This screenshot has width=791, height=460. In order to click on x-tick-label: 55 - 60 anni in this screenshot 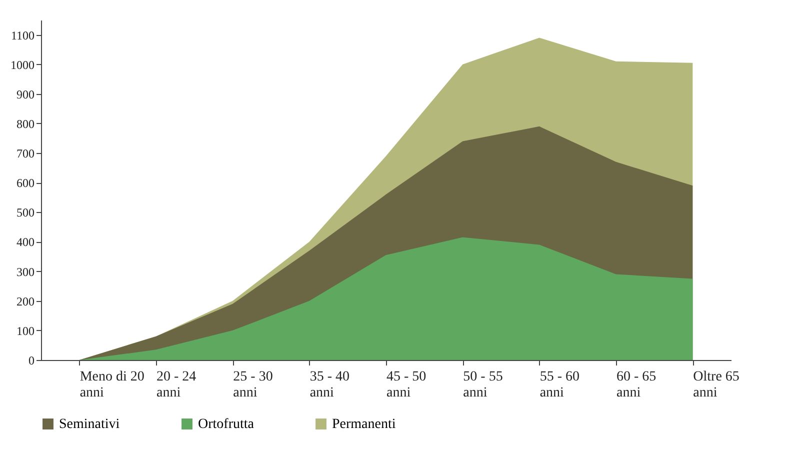, I will do `click(560, 385)`.